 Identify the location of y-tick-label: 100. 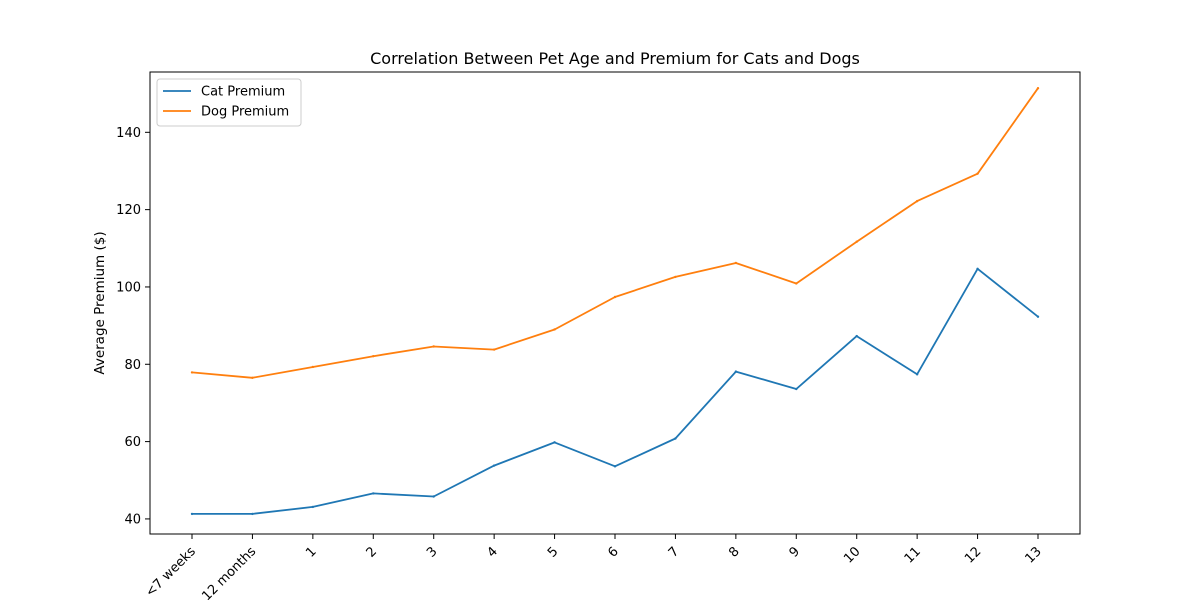
(128, 287).